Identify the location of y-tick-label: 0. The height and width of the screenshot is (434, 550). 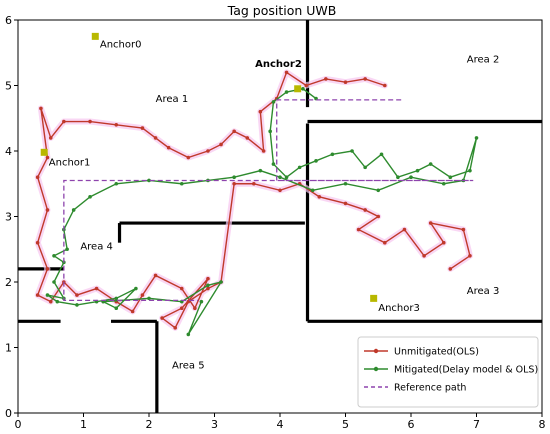
(8, 413).